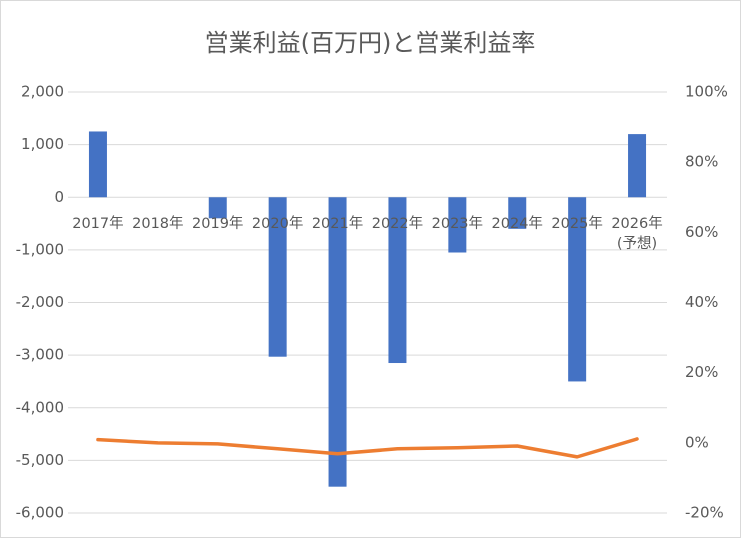 Image resolution: width=741 pixels, height=538 pixels. Describe the element at coordinates (40, 355) in the screenshot. I see `y-tick-label: -3,000` at that location.